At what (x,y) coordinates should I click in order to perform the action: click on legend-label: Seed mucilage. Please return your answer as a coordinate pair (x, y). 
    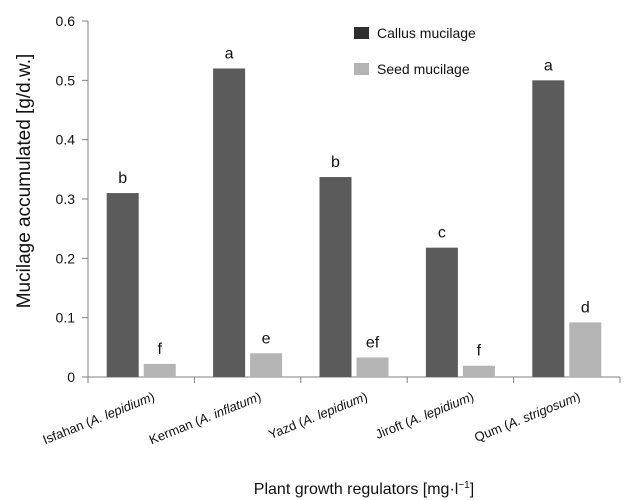
    Looking at the image, I should click on (423, 69).